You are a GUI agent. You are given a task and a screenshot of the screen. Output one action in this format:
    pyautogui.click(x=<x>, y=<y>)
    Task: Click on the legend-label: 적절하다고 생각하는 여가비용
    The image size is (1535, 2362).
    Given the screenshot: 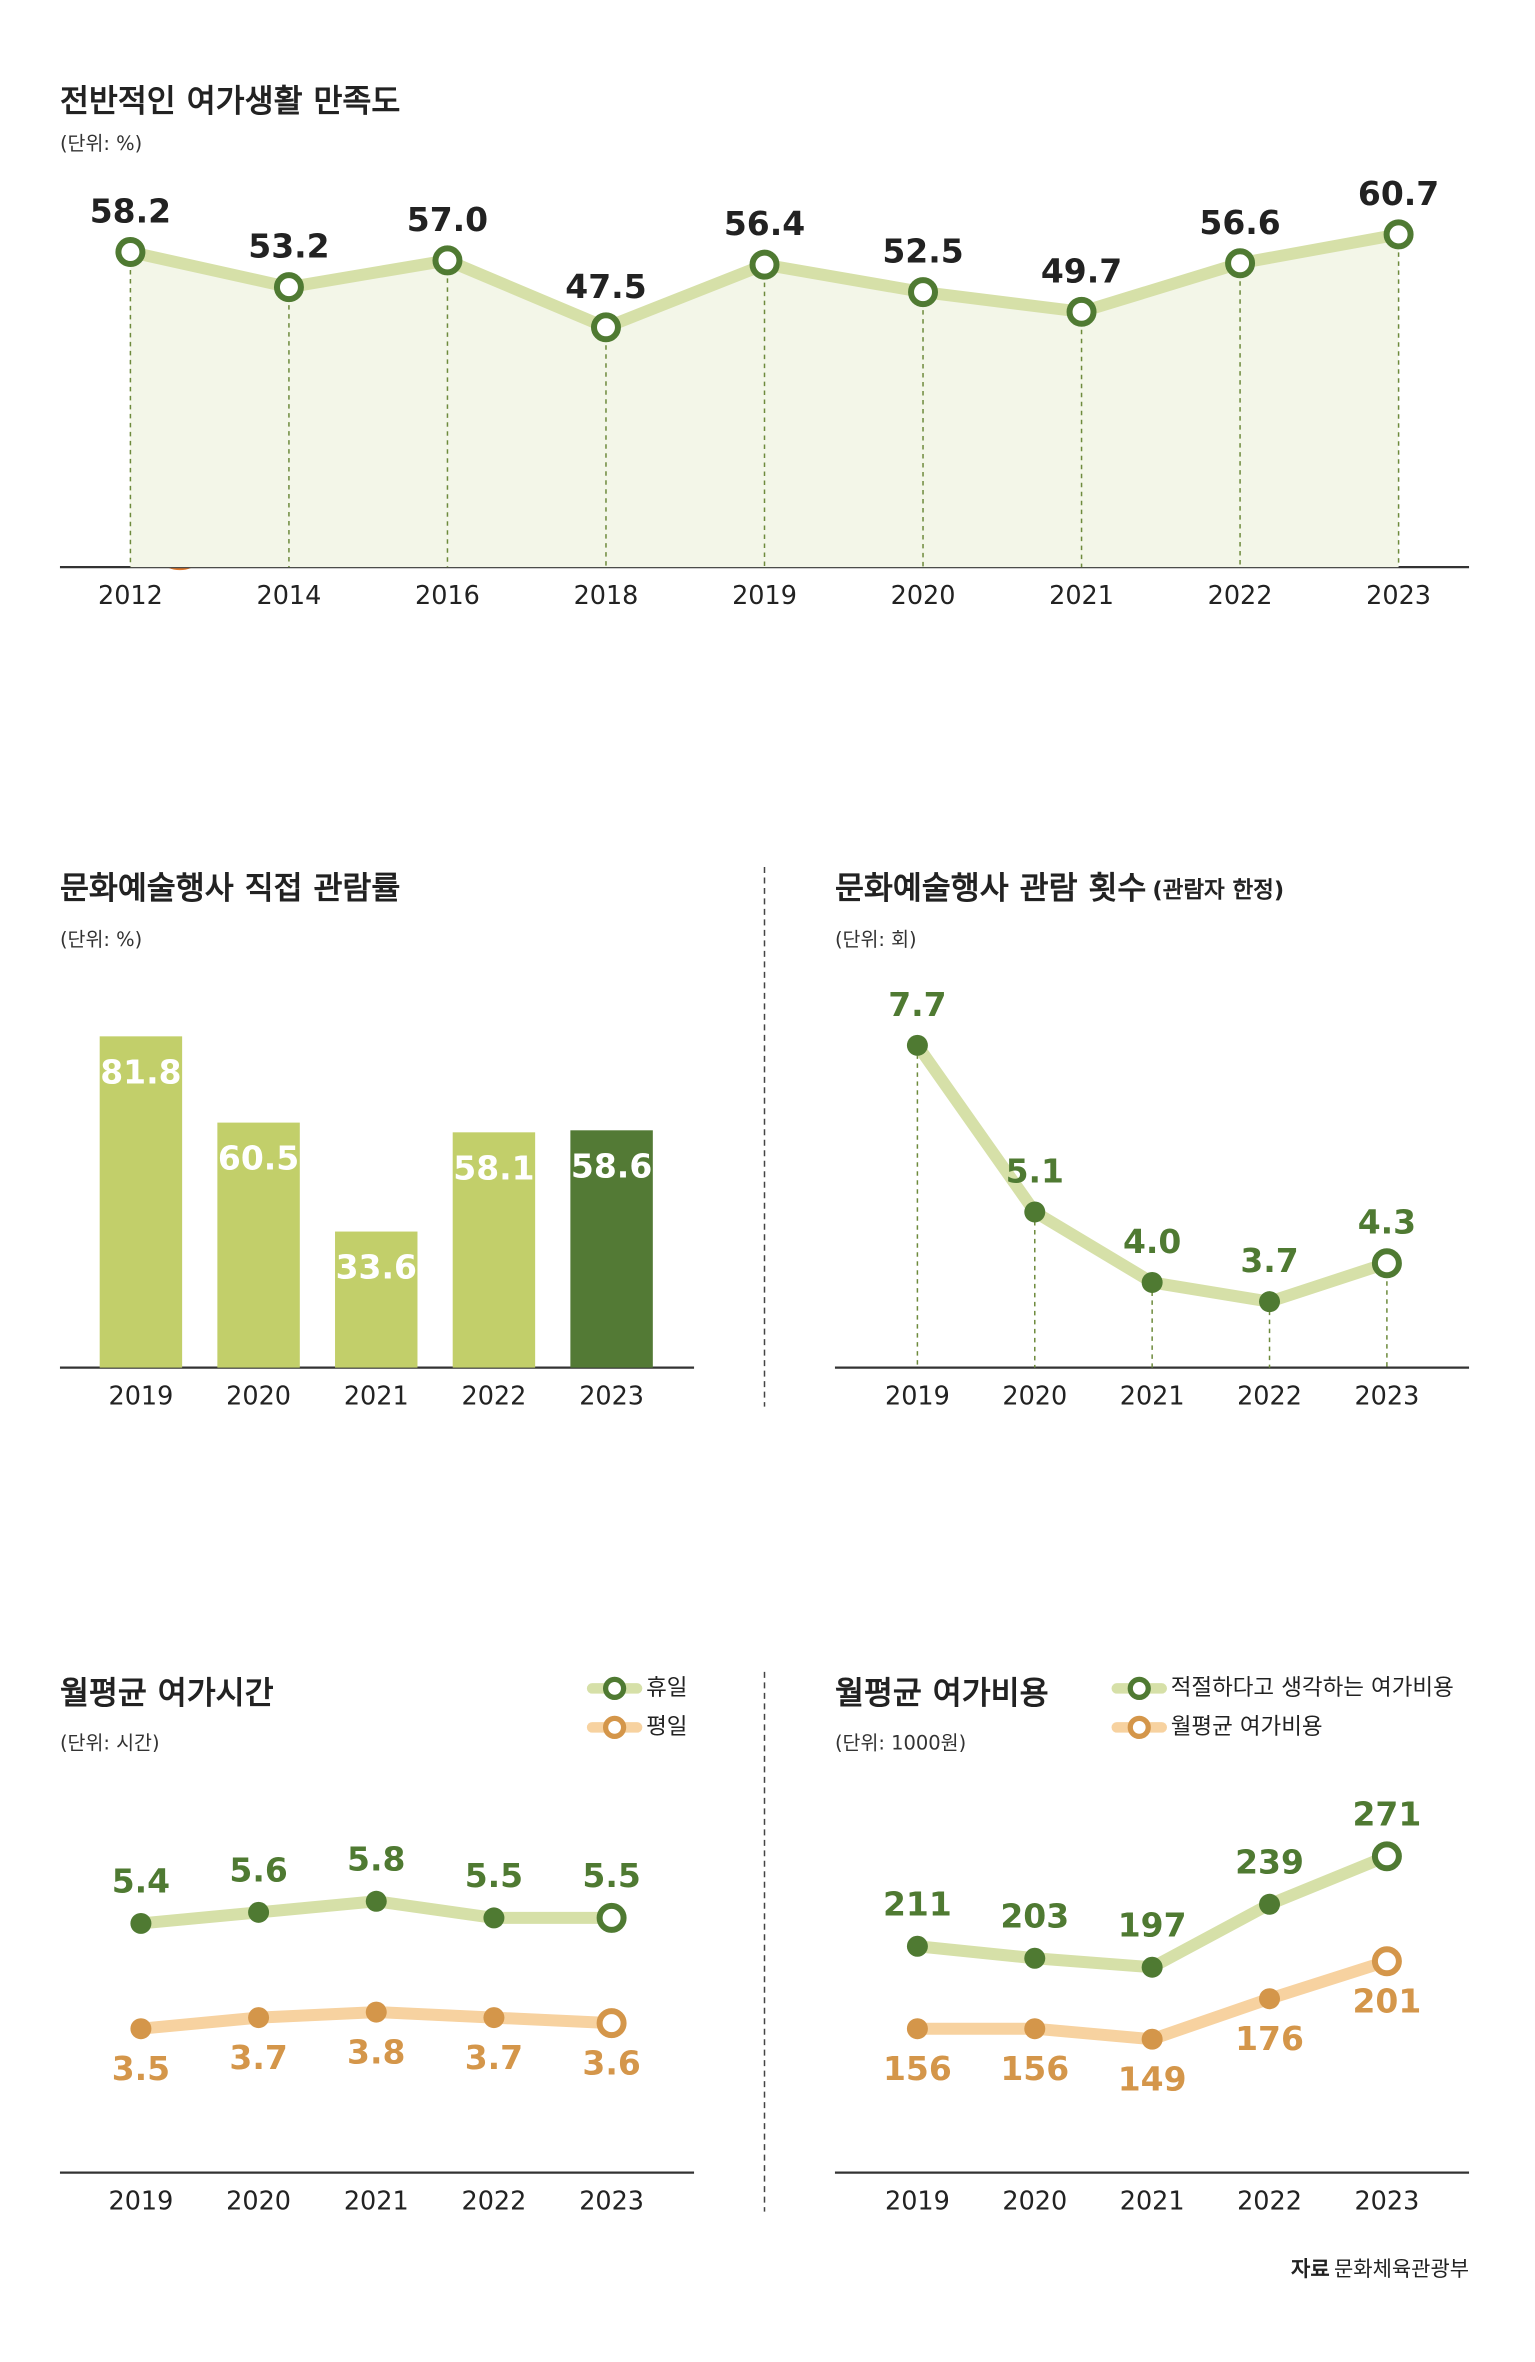 What is the action you would take?
    pyautogui.click(x=1312, y=1688)
    